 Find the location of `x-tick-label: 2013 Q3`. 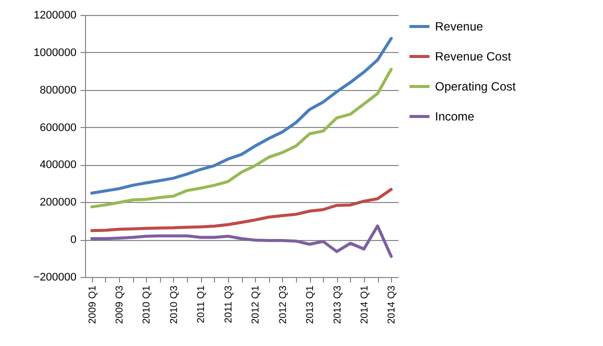

x-tick-label: 2013 Q3 is located at coordinates (338, 304).